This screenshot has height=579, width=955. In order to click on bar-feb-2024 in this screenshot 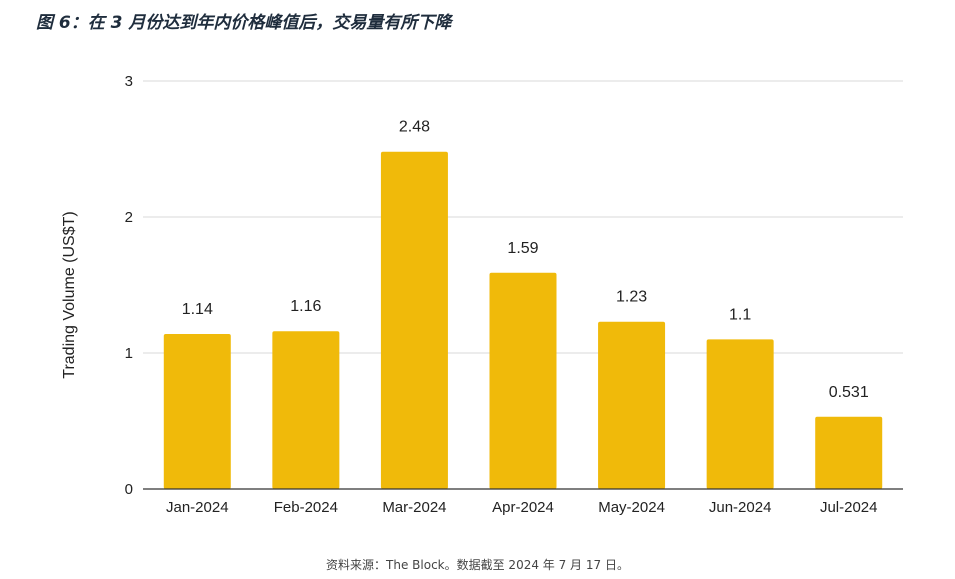, I will do `click(306, 410)`.